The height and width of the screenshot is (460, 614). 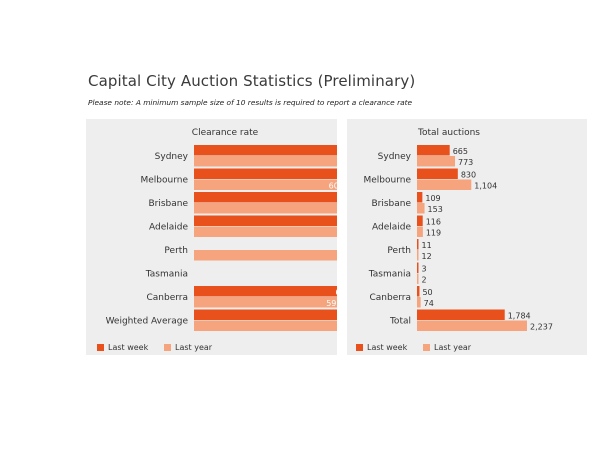 I want to click on bar-last-week-perth, so click(x=418, y=244).